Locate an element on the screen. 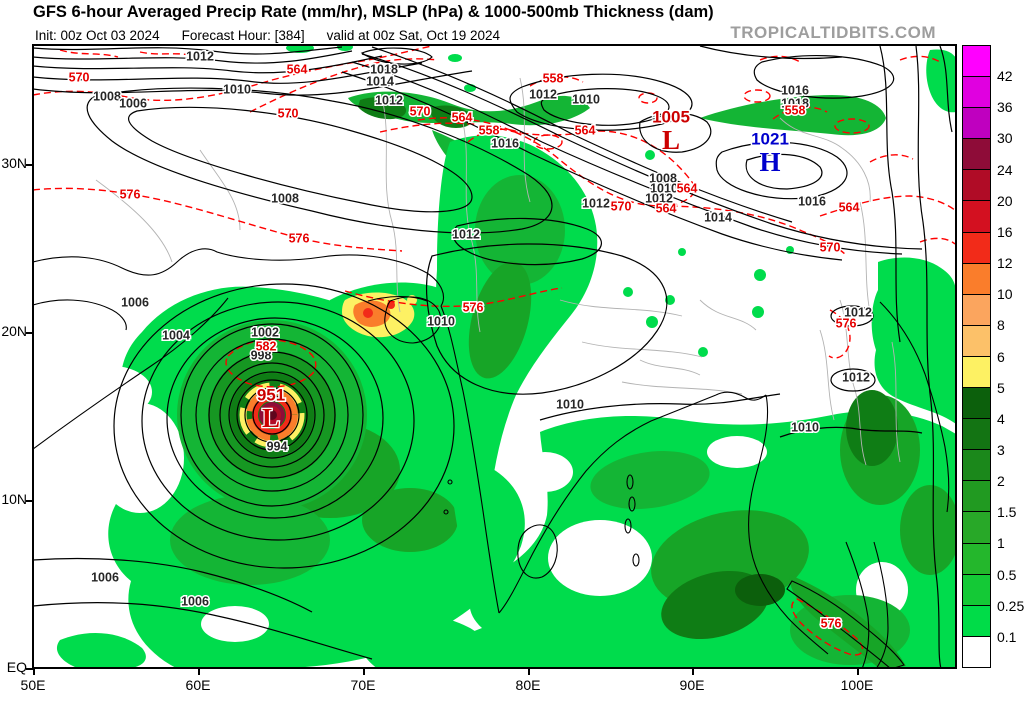 Image resolution: width=1024 pixels, height=701 pixels. lat-tick-label: 20N is located at coordinates (14, 331).